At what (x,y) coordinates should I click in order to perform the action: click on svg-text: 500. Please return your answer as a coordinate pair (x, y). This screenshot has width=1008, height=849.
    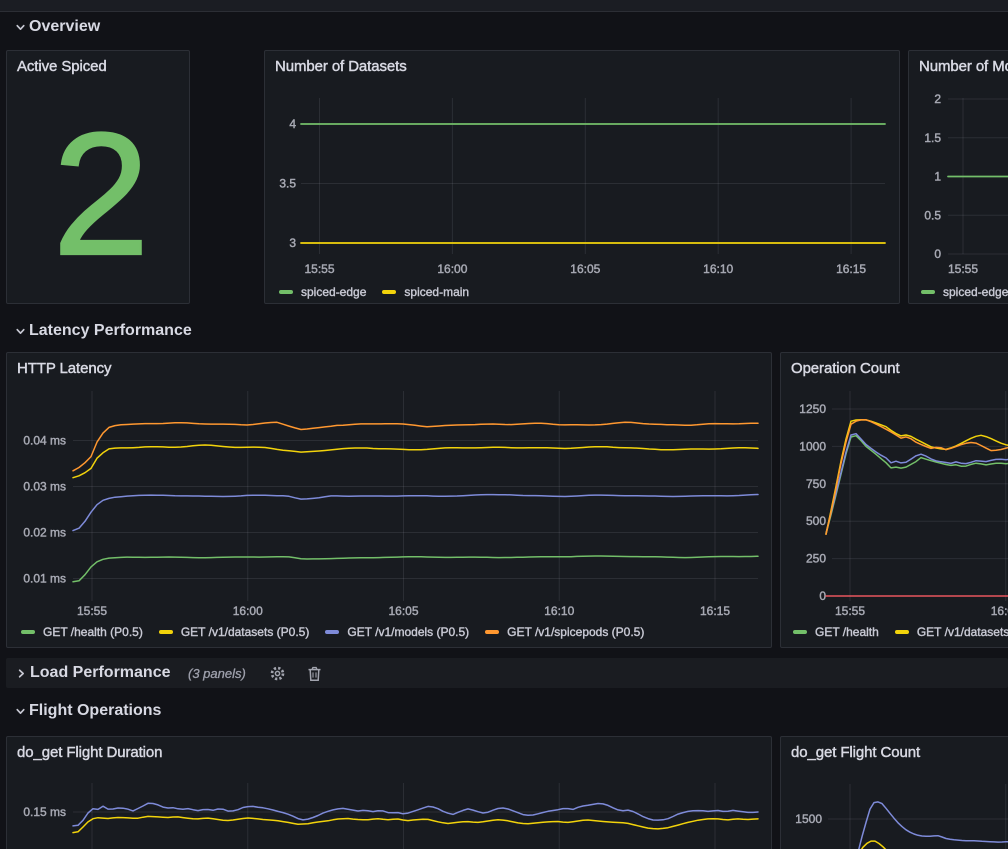
    Looking at the image, I should click on (816, 521).